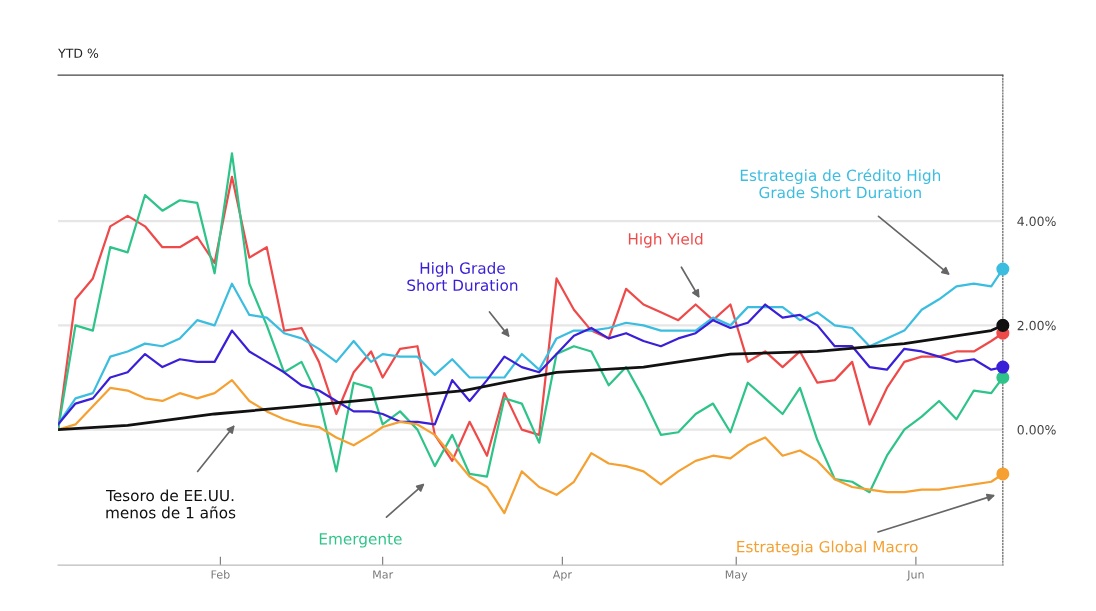  Describe the element at coordinates (562, 575) in the screenshot. I see `x-tick-label: Apr` at that location.